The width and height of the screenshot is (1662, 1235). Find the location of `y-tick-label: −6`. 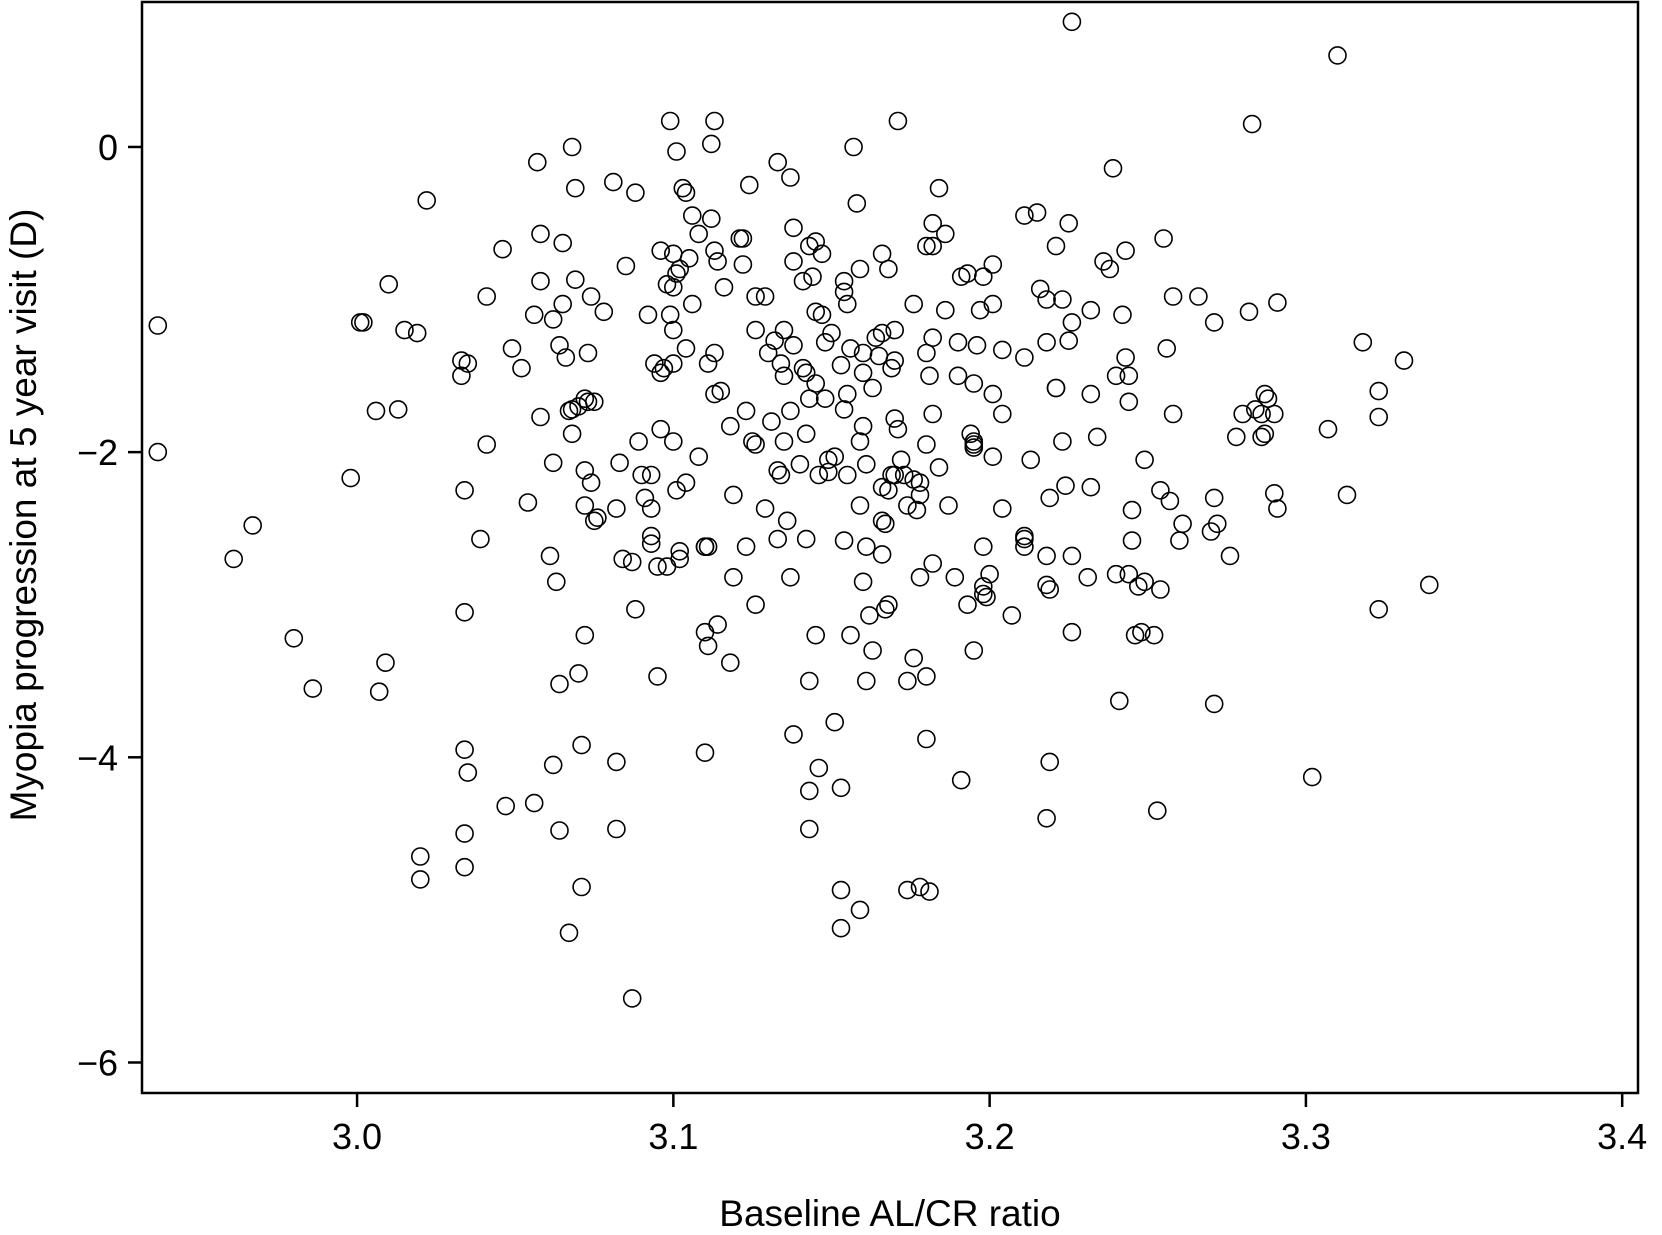

y-tick-label: −6 is located at coordinates (97, 1062).